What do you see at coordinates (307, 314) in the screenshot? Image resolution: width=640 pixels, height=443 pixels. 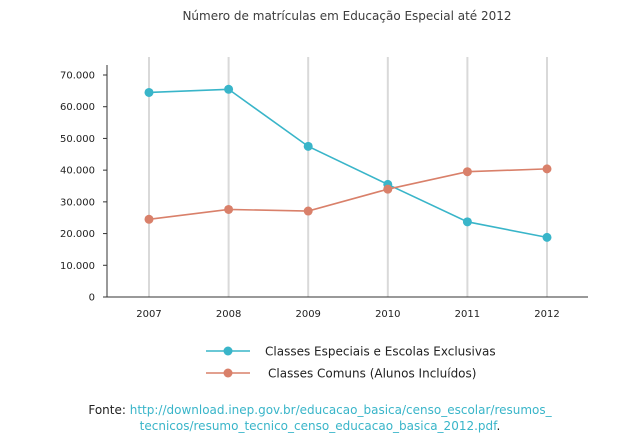 I see `x-tick-label: 2009` at bounding box center [307, 314].